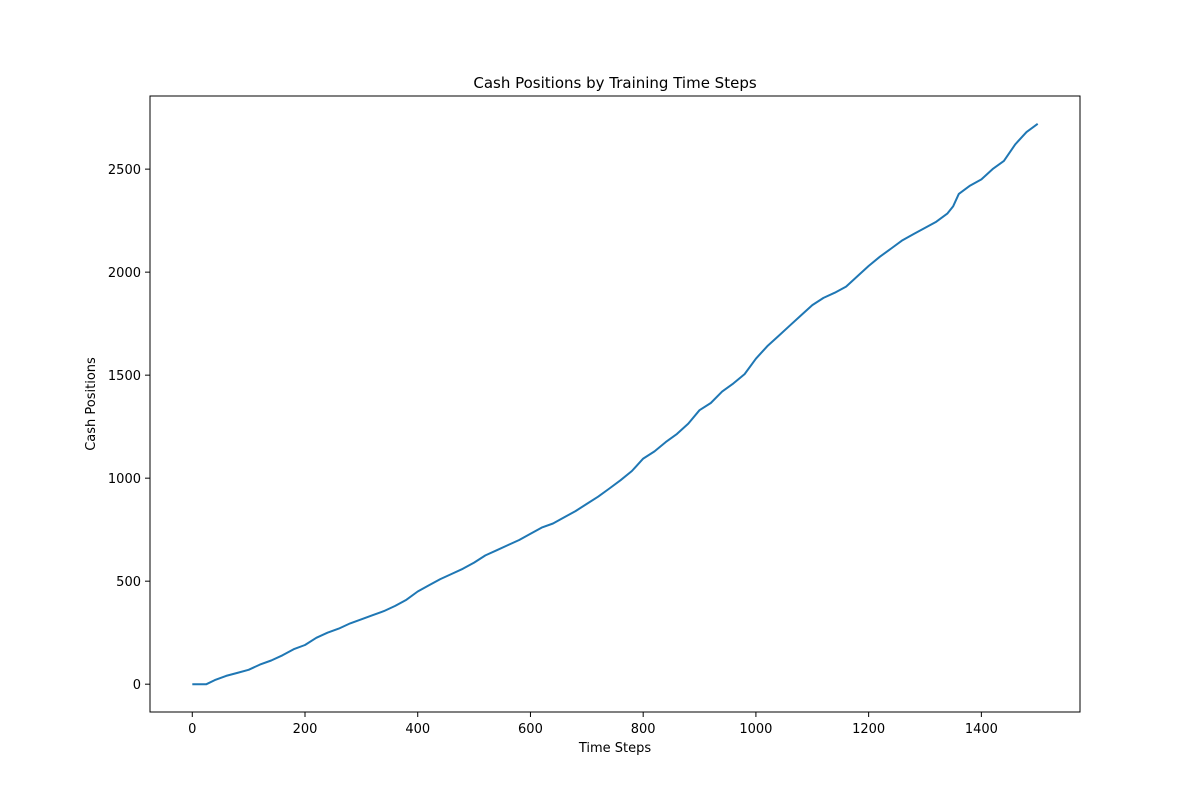 The image size is (1200, 800). Describe the element at coordinates (124, 376) in the screenshot. I see `y-tick-label: 1500` at that location.